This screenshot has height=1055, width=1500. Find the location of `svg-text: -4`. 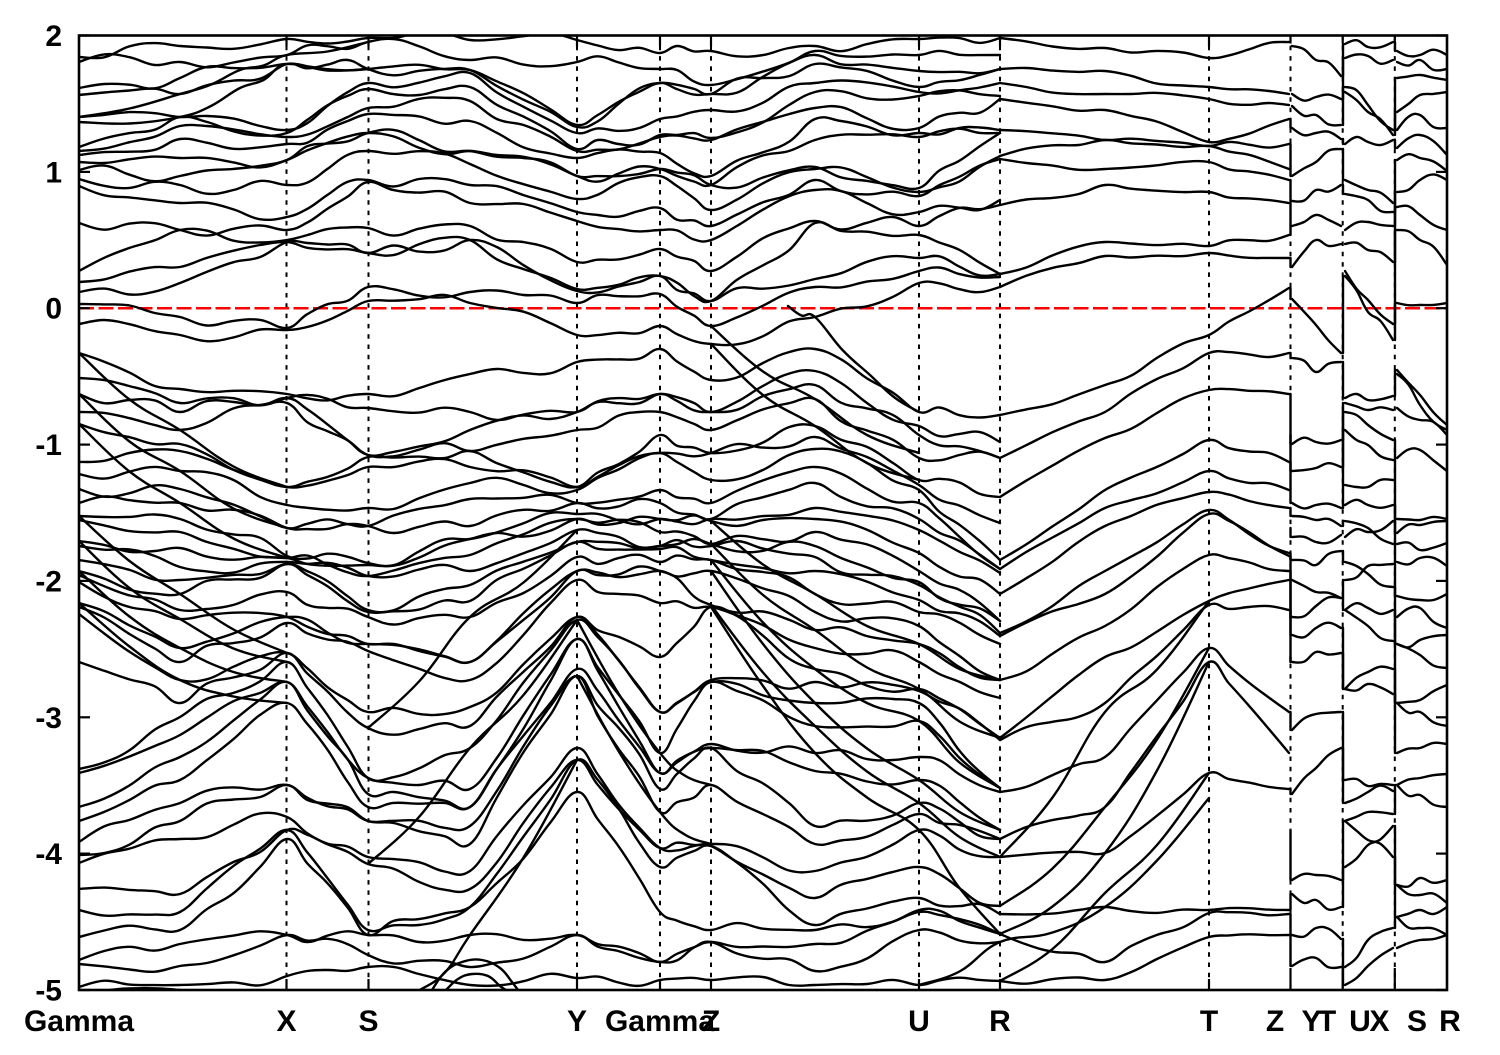

svg-text: -4 is located at coordinates (48, 854).